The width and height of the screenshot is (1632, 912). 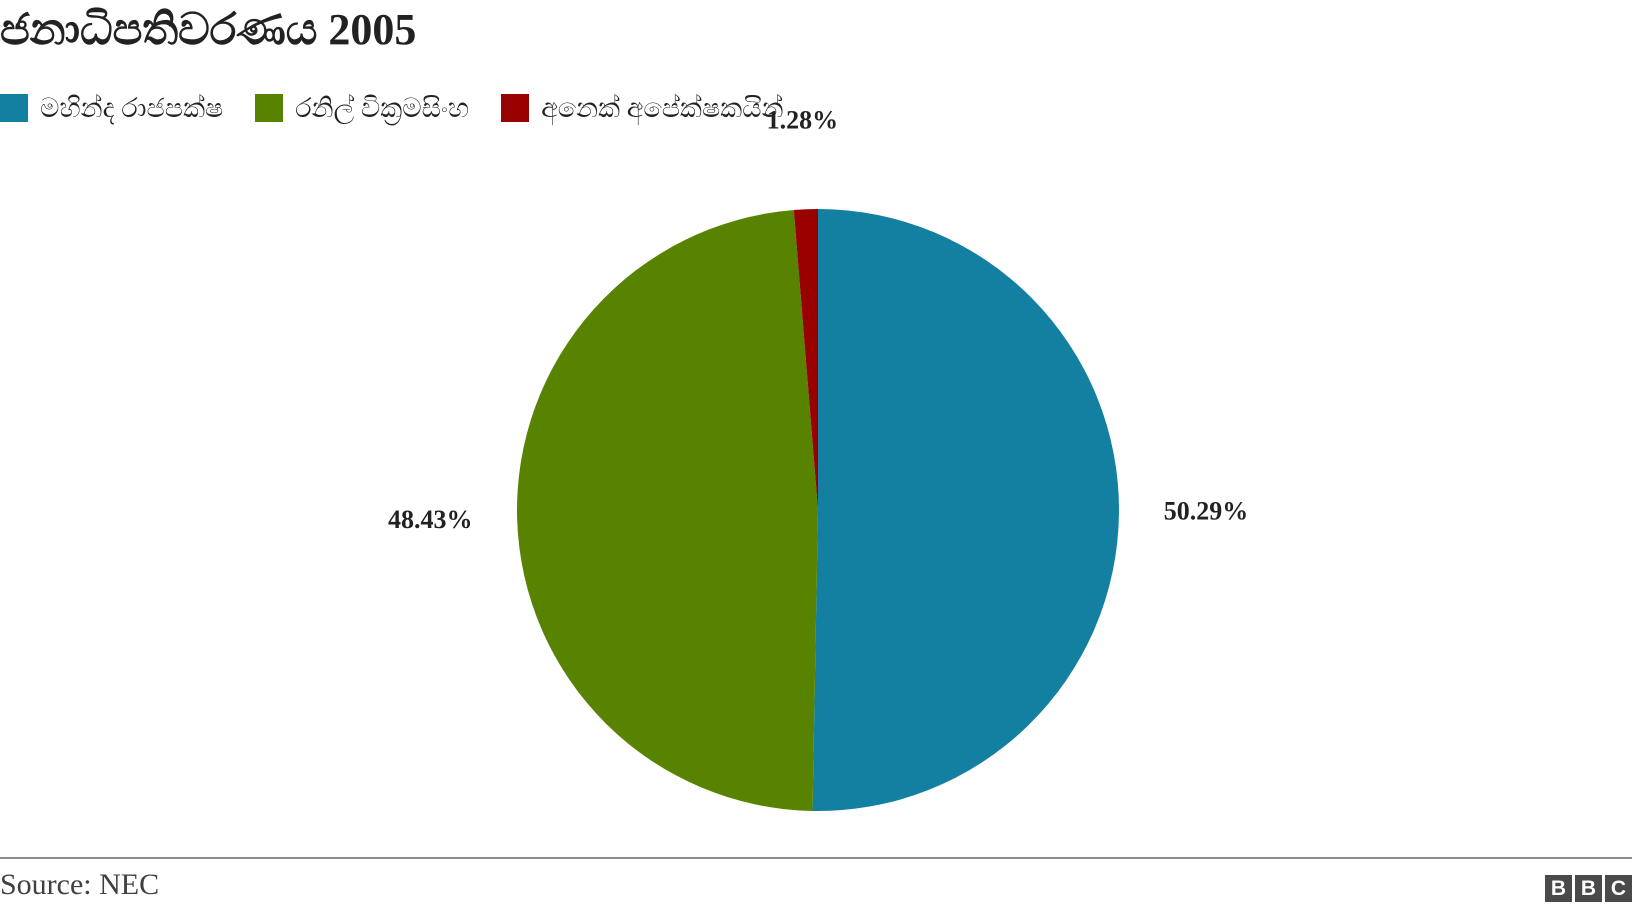 I want to click on bbc-logo: B B C, so click(x=1587, y=888).